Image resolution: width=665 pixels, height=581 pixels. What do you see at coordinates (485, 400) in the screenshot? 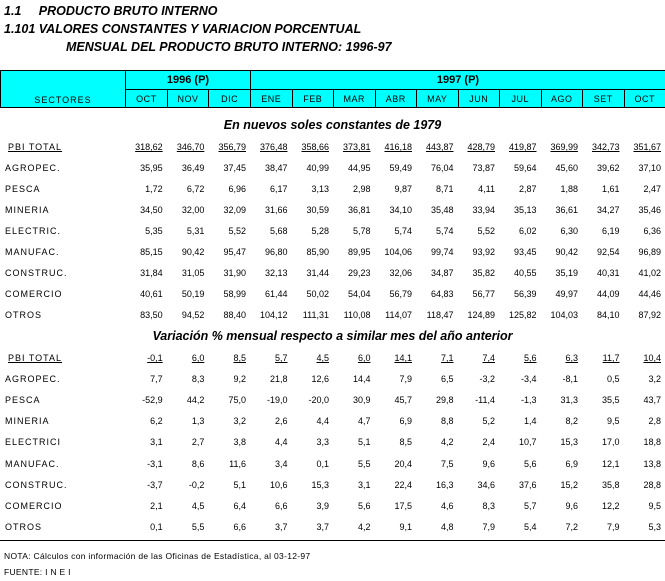
I see `cell-value: -11,4` at bounding box center [485, 400].